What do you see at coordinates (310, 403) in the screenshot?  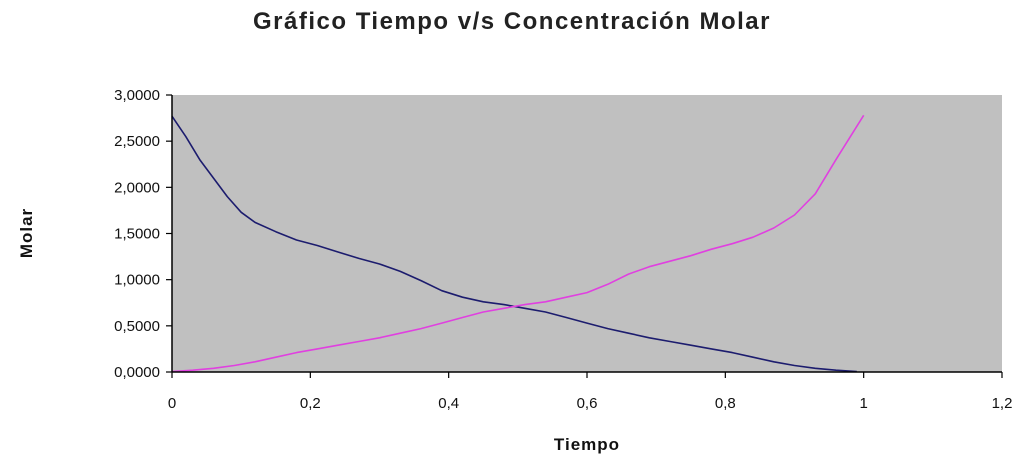 I see `x-tick-label: 0,2` at bounding box center [310, 403].